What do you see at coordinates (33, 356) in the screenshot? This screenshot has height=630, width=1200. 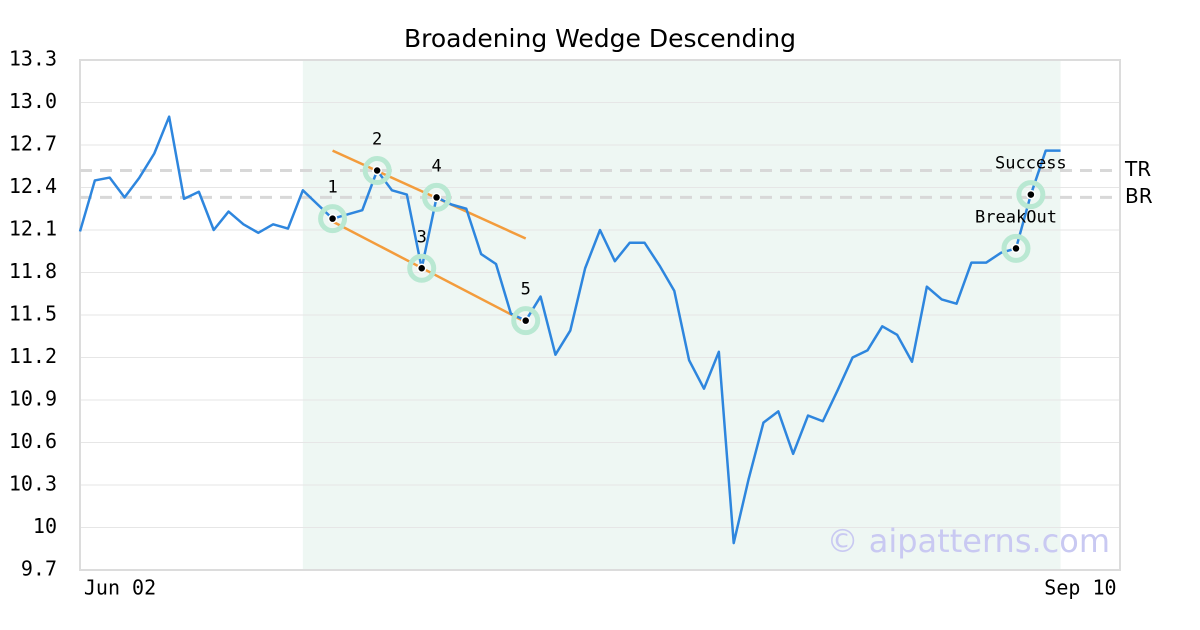 I see `y-tick-label: 11.2` at bounding box center [33, 356].